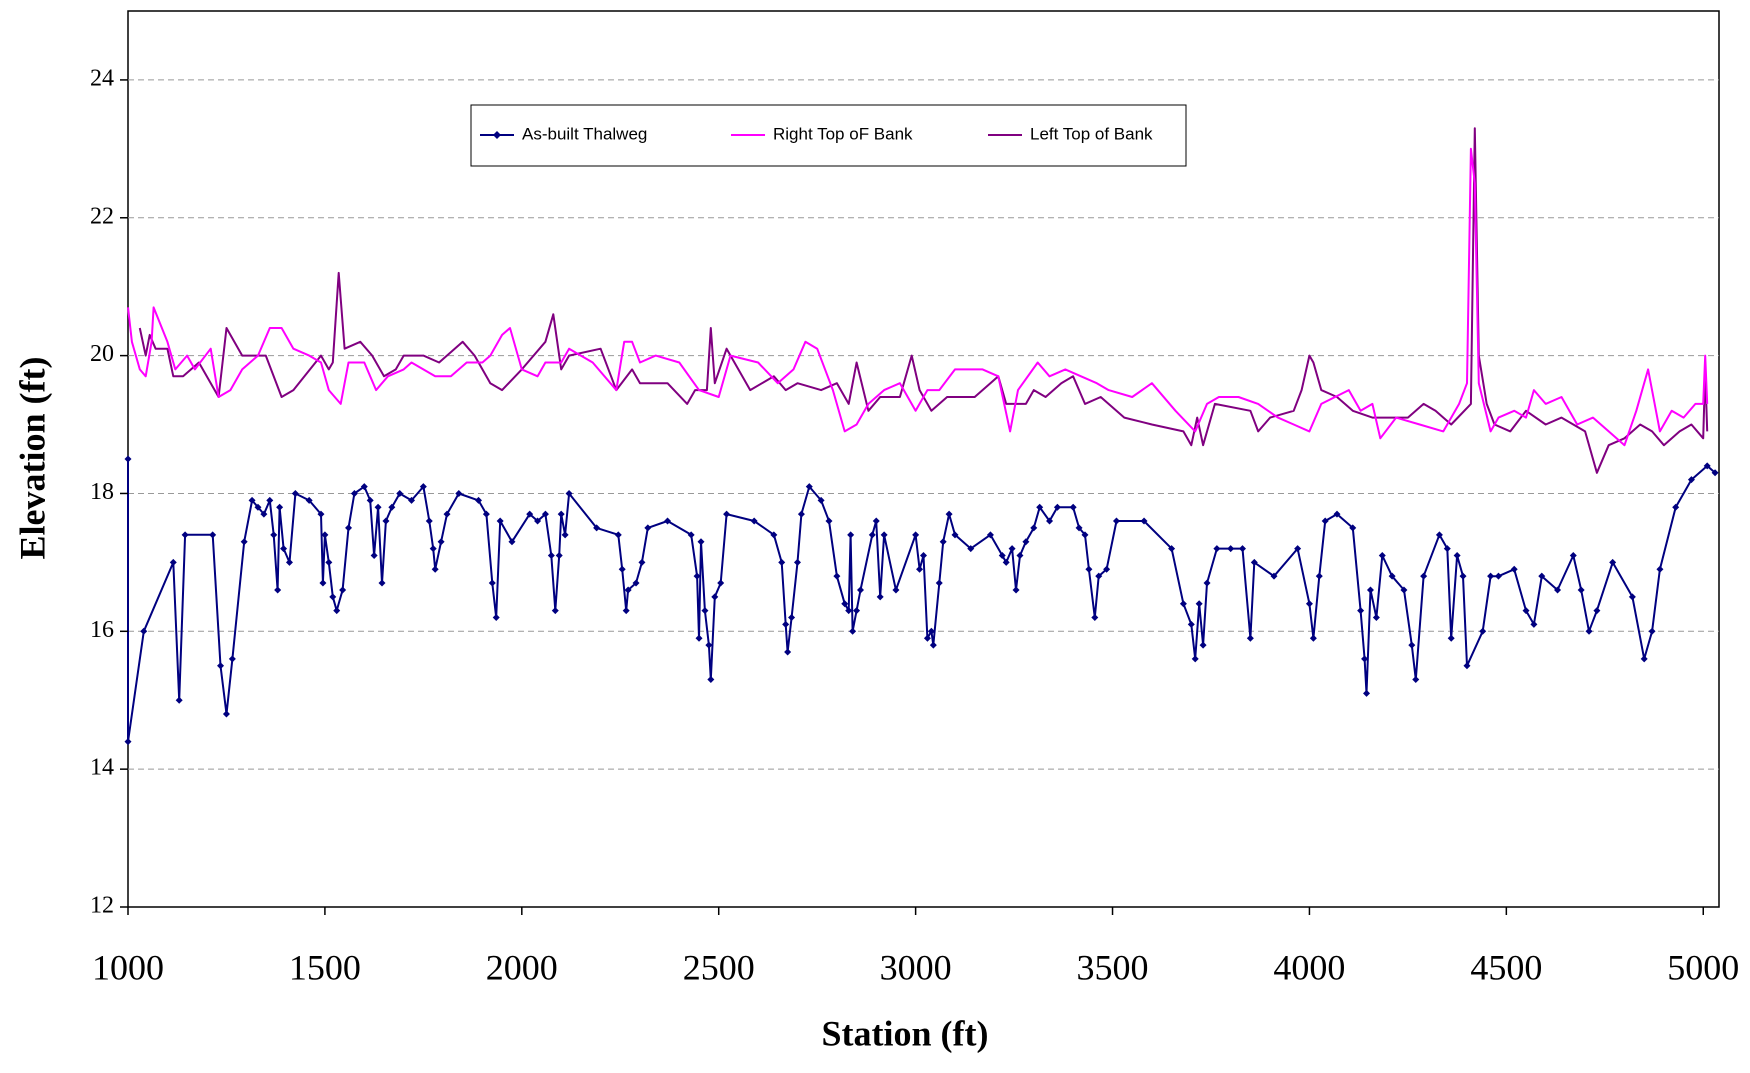  What do you see at coordinates (32, 458) in the screenshot?
I see `y-axis-title: Elevation (ft)` at bounding box center [32, 458].